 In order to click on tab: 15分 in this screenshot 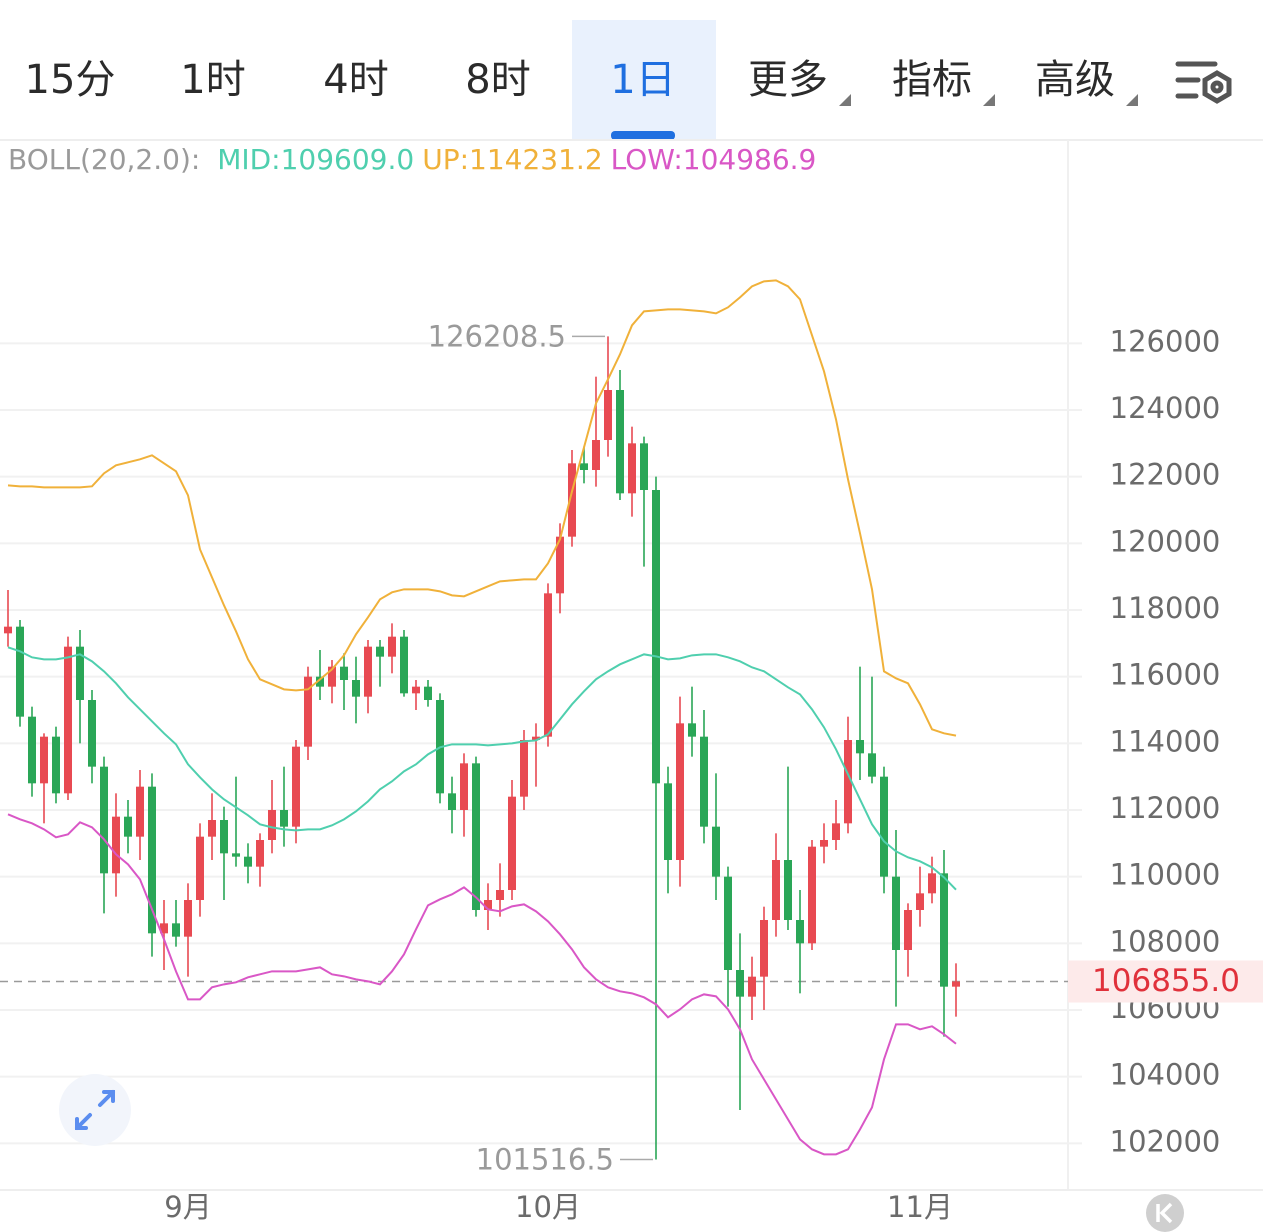, I will do `click(70, 80)`.